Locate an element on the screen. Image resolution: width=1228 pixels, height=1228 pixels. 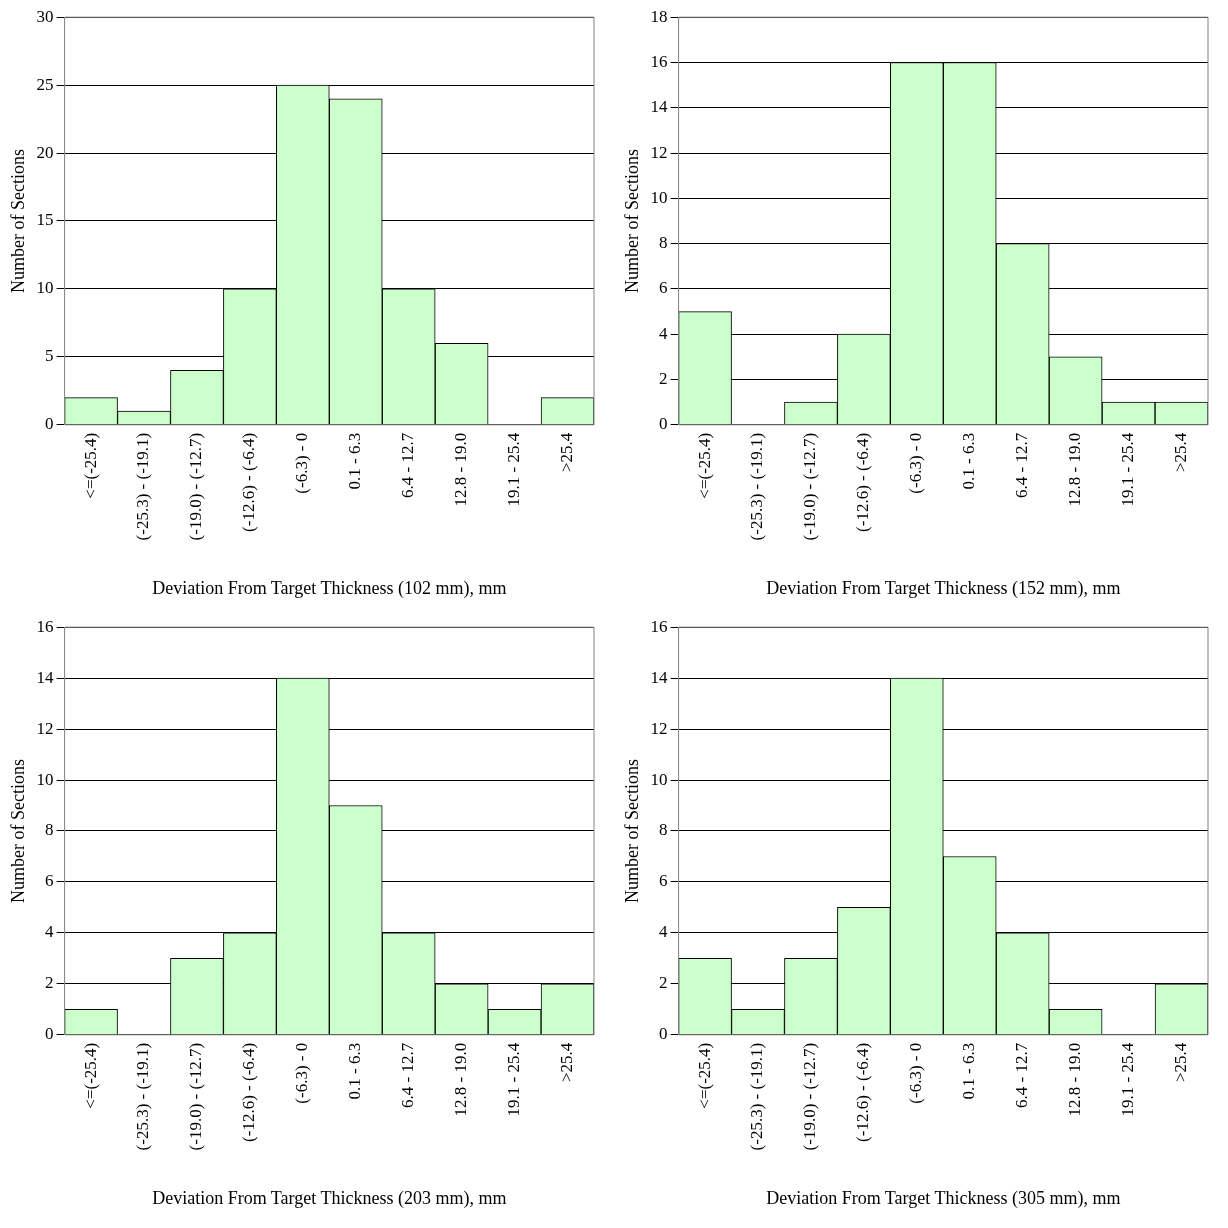
x-axis-title: Deviation From Target Thickness (305 mm), mm is located at coordinates (943, 1198).